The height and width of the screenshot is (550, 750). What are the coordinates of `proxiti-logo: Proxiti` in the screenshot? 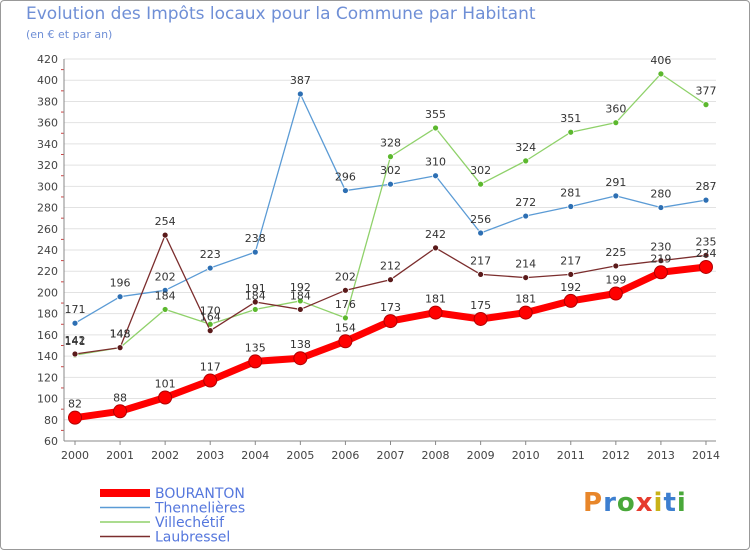 It's located at (635, 503).